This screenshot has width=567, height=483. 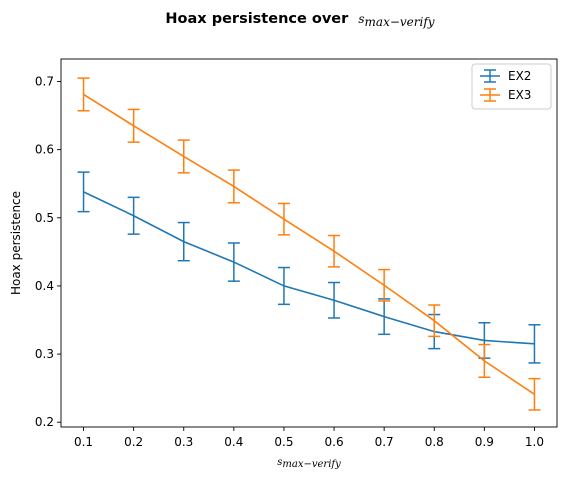 What do you see at coordinates (44, 81) in the screenshot?
I see `y-tick-label: 0.7` at bounding box center [44, 81].